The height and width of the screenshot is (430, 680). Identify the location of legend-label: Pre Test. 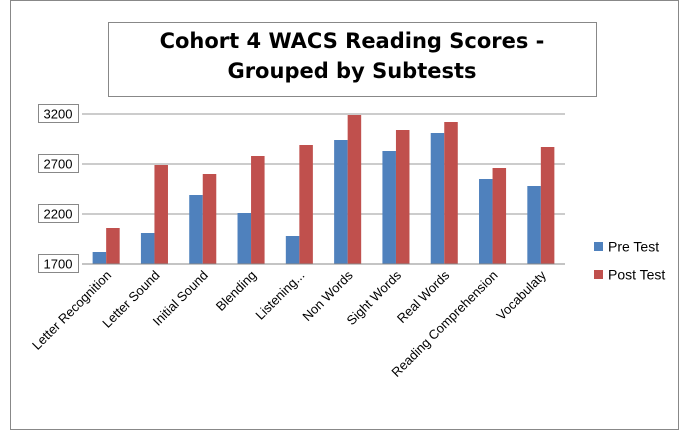
(633, 247).